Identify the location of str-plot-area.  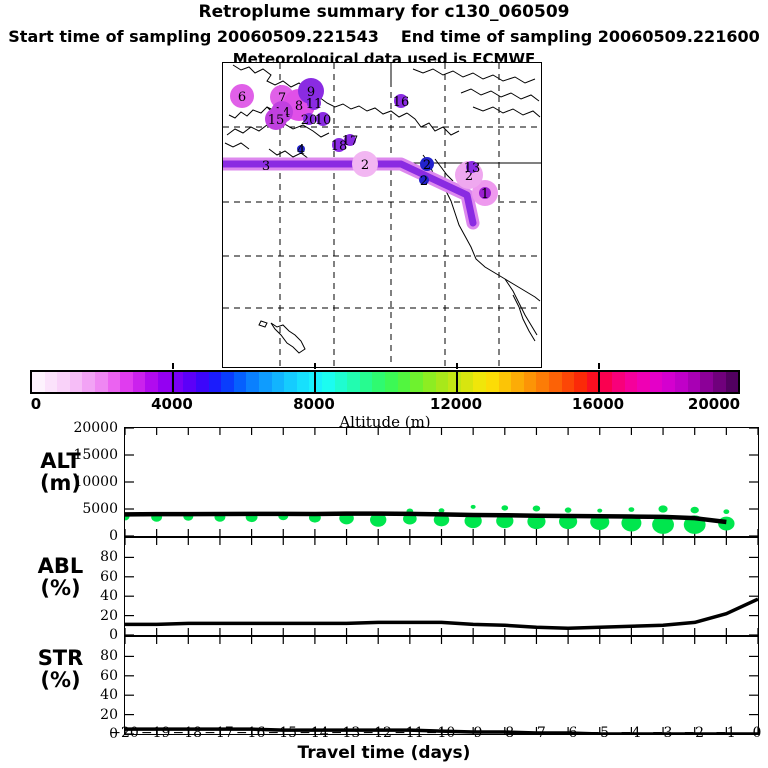
(441, 686).